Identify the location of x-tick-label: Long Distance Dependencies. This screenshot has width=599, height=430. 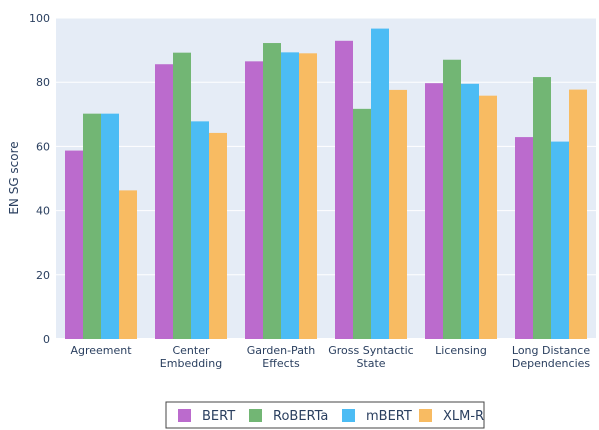
(551, 357).